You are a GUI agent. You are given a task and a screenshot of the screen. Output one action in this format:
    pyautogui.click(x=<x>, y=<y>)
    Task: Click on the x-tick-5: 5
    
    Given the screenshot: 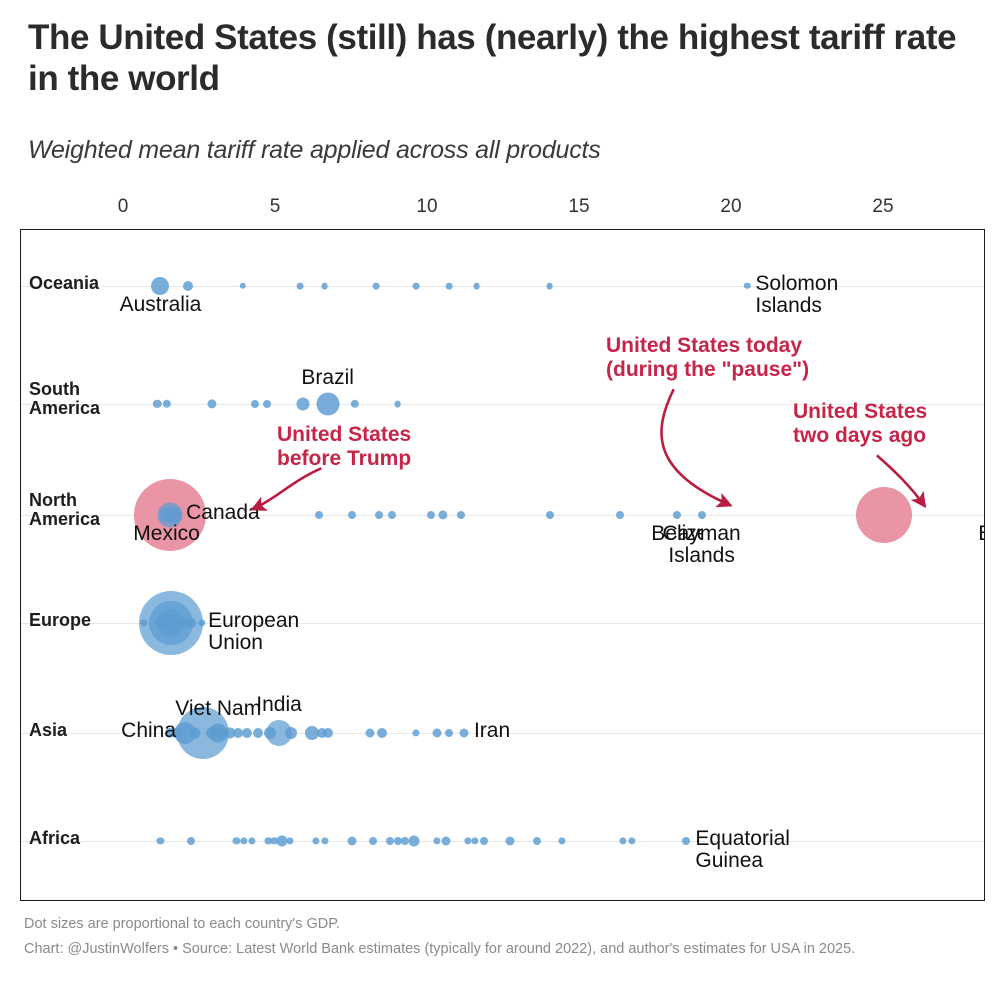 What is the action you would take?
    pyautogui.click(x=275, y=206)
    